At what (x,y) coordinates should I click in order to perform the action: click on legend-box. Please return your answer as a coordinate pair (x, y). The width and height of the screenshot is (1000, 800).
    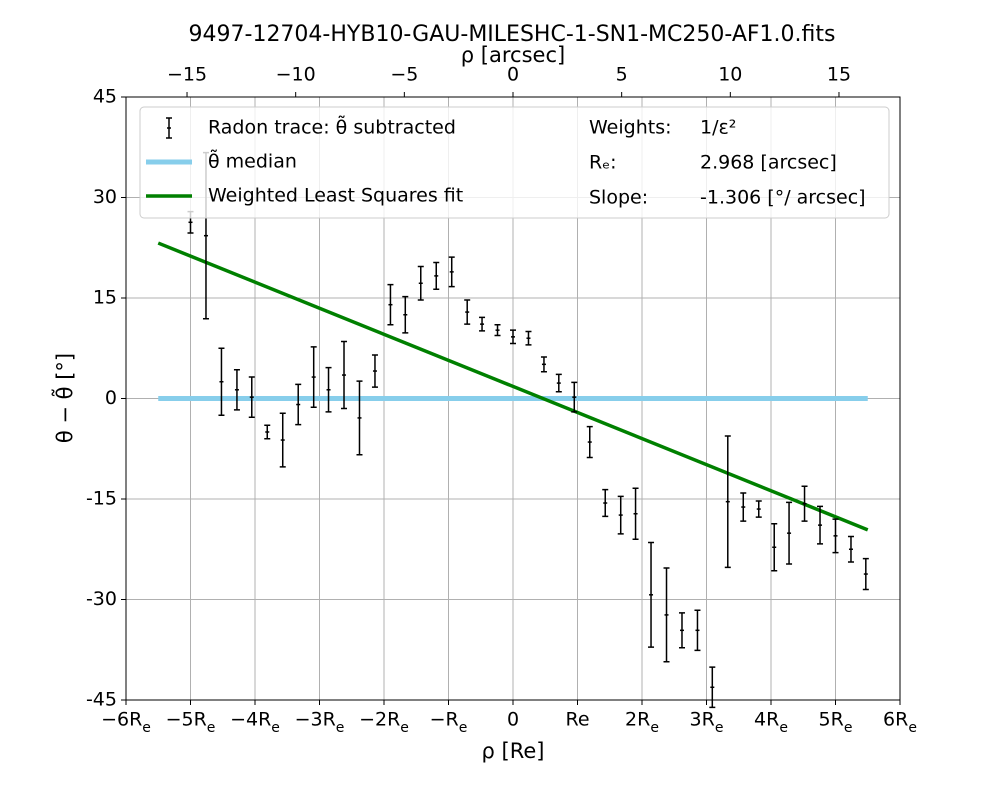
    Looking at the image, I should click on (514, 162).